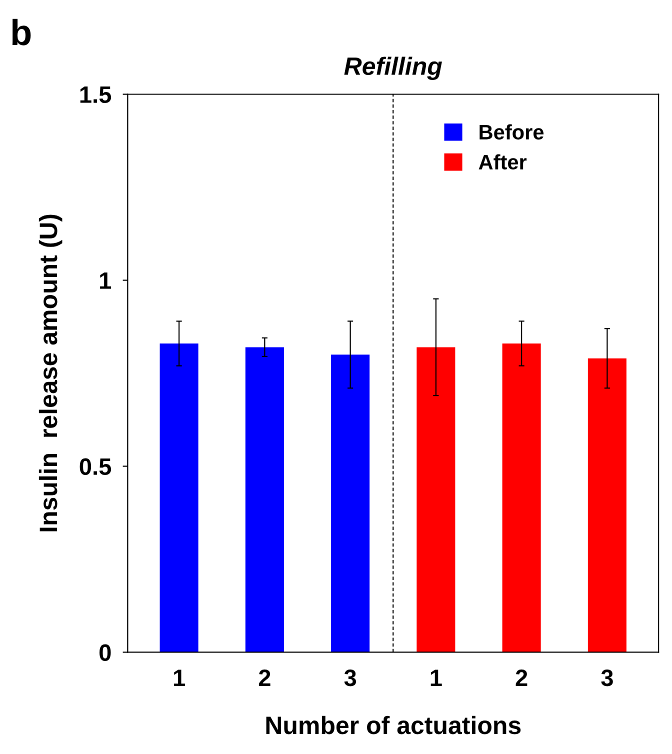 Image resolution: width=672 pixels, height=754 pixels. What do you see at coordinates (393, 725) in the screenshot?
I see `x-axis-title: Number of actuations` at bounding box center [393, 725].